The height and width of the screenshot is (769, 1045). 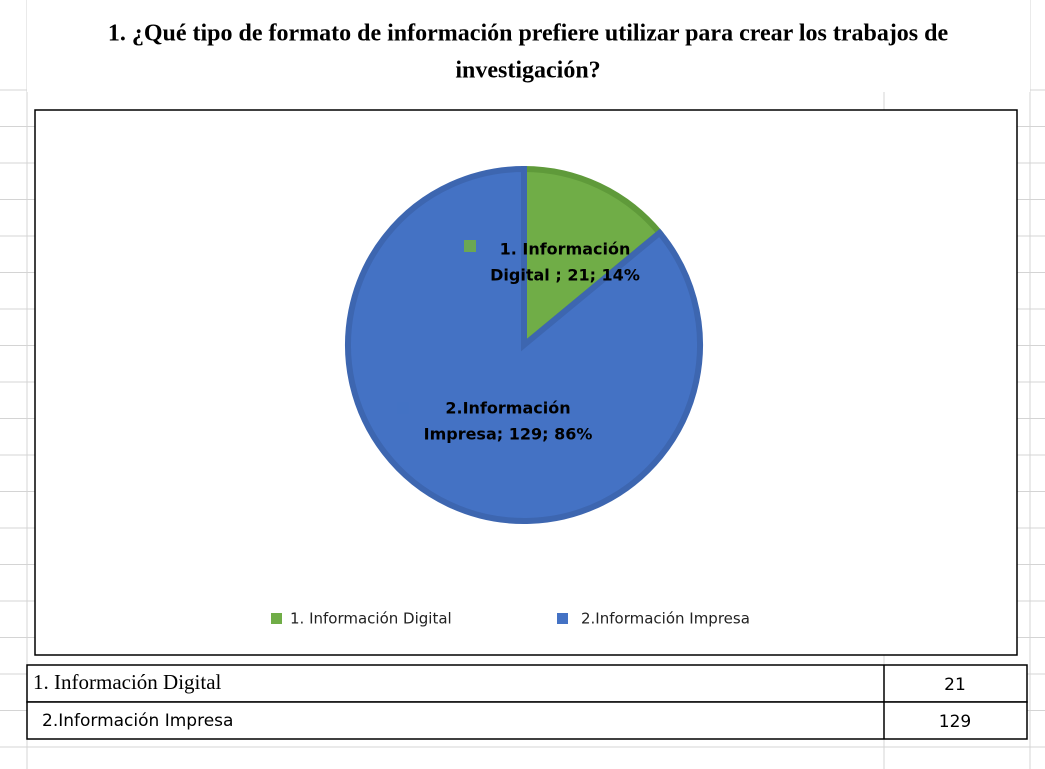 I want to click on data-label: 2.Información, so click(x=507, y=408).